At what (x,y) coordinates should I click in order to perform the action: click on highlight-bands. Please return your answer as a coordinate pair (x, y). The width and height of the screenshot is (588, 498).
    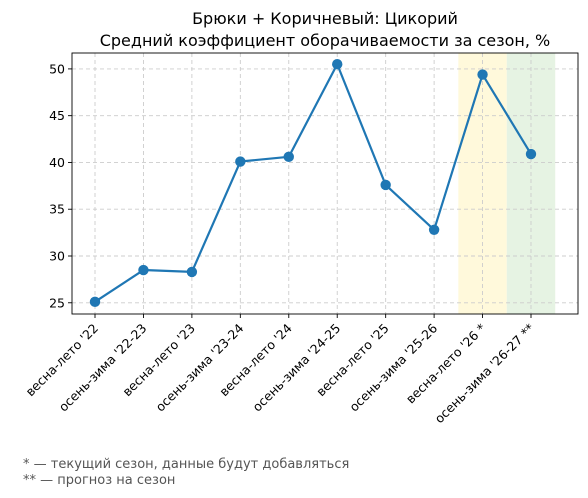
    Looking at the image, I should click on (507, 183).